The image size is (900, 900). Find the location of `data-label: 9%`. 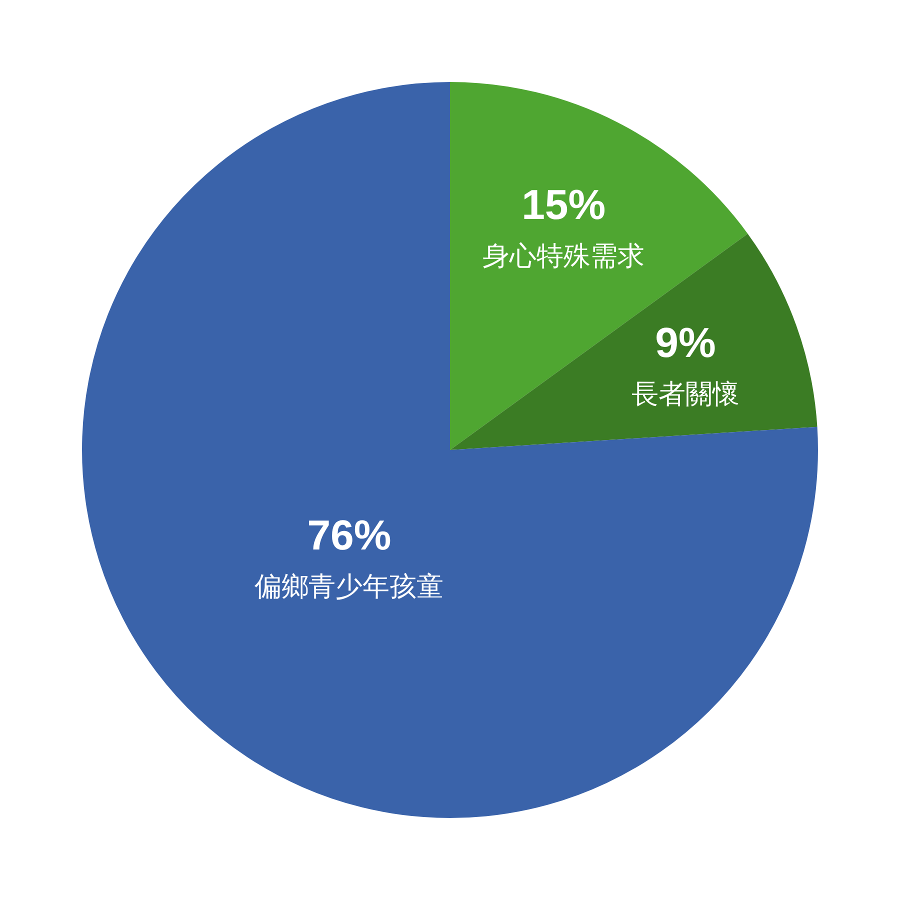

data-label: 9% is located at coordinates (685, 342).